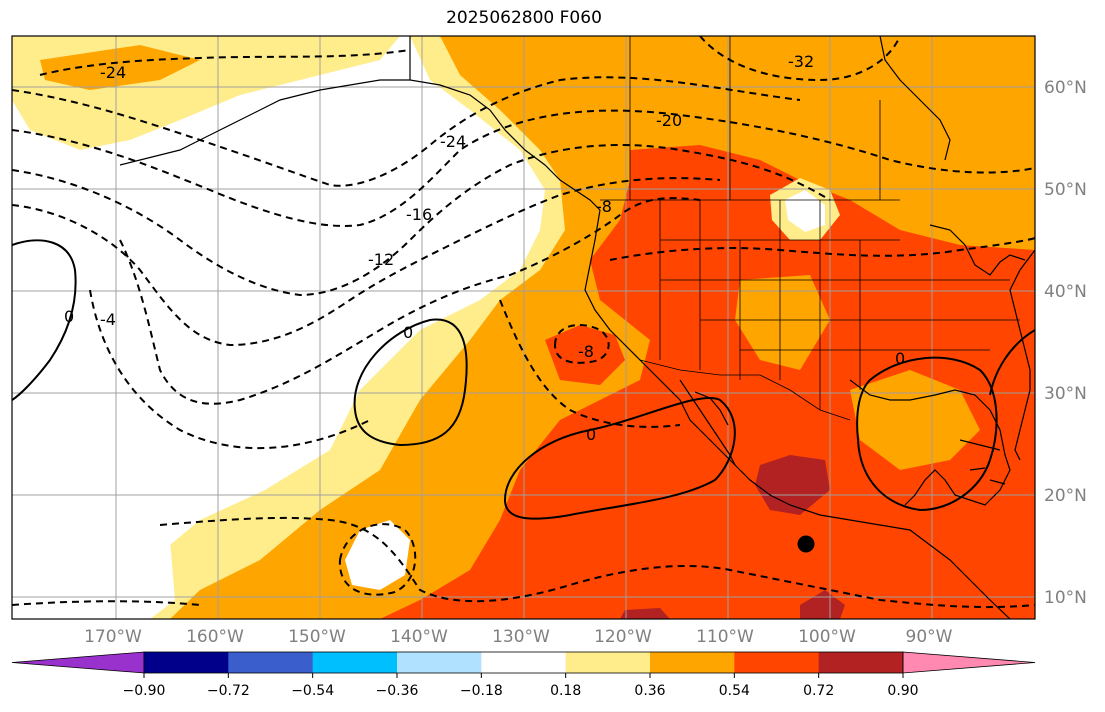 The height and width of the screenshot is (712, 1105). Describe the element at coordinates (755, 118) in the screenshot. I see `border-canada-provinces` at that location.